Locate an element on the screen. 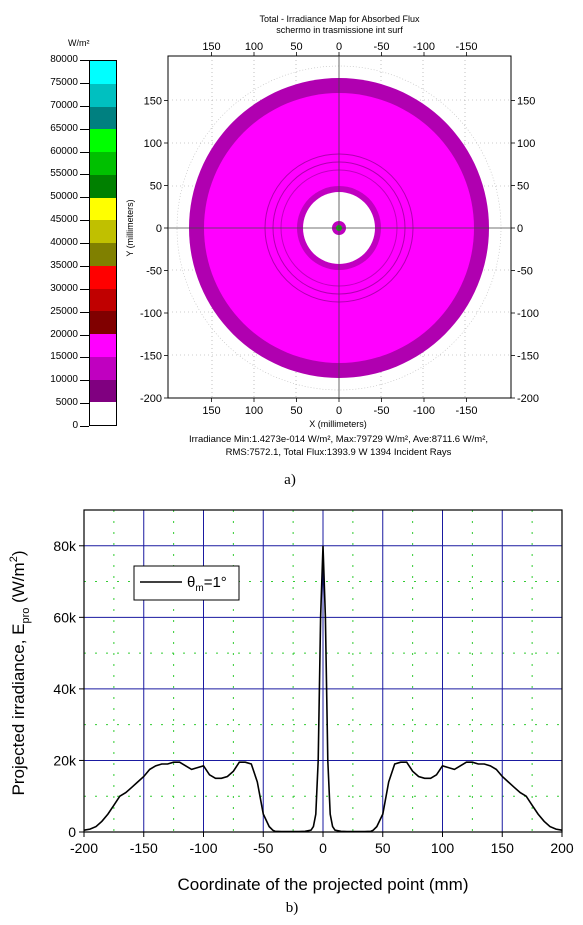 Image resolution: width=583 pixels, height=925 pixels. colorbar-label: 70000 is located at coordinates (64, 105).